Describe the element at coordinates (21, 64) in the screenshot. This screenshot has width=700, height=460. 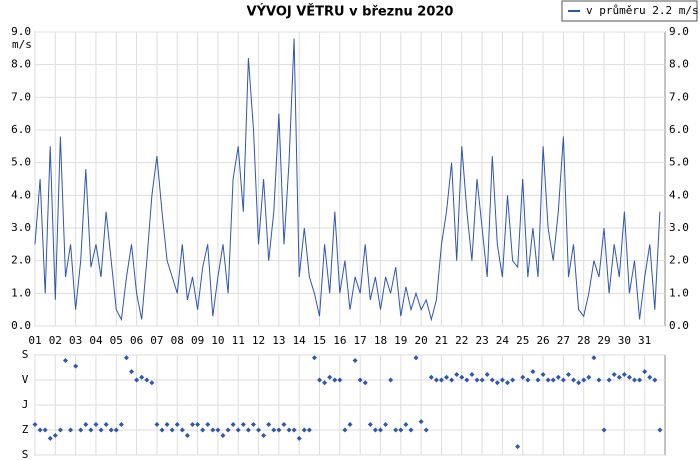
I see `y-tick-label: 8.0` at that location.